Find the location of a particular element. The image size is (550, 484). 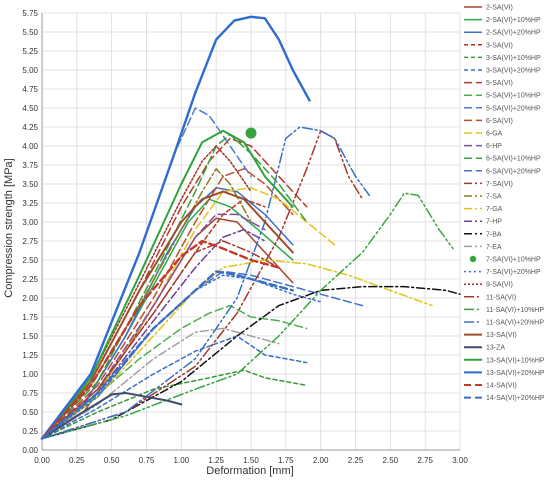

y-tick-label: 0.75 is located at coordinates (30, 393).